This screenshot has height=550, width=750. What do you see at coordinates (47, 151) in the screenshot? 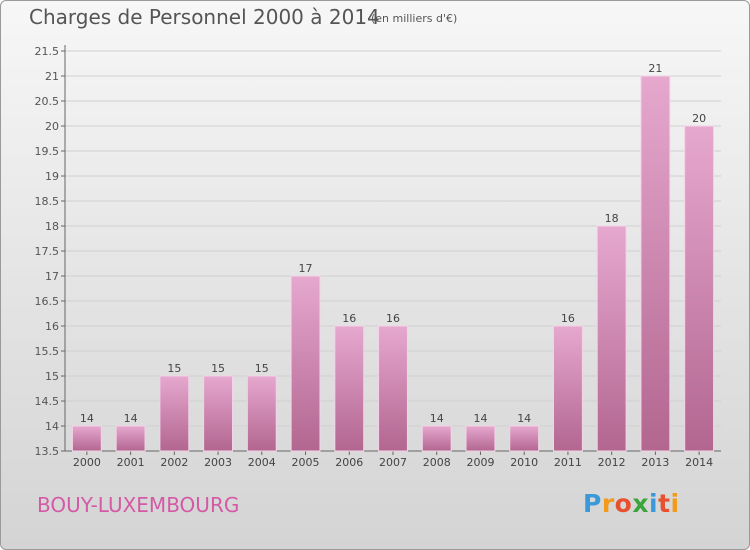
I see `y-tick-label: 19.5` at bounding box center [47, 151].